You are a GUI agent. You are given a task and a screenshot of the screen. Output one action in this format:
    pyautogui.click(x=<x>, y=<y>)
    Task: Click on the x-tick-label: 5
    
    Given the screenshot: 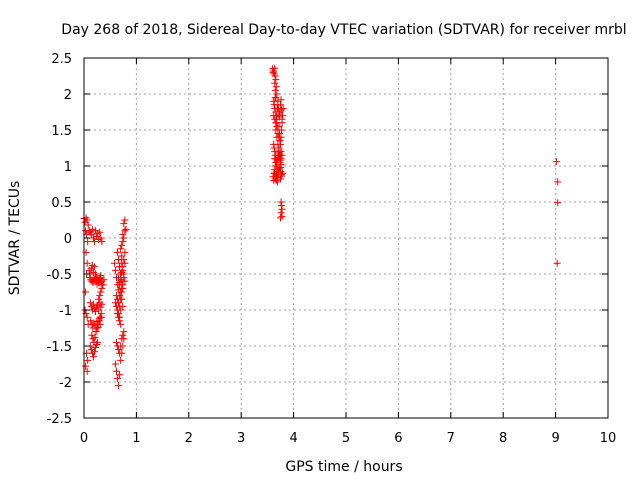 What is the action you would take?
    pyautogui.click(x=346, y=438)
    